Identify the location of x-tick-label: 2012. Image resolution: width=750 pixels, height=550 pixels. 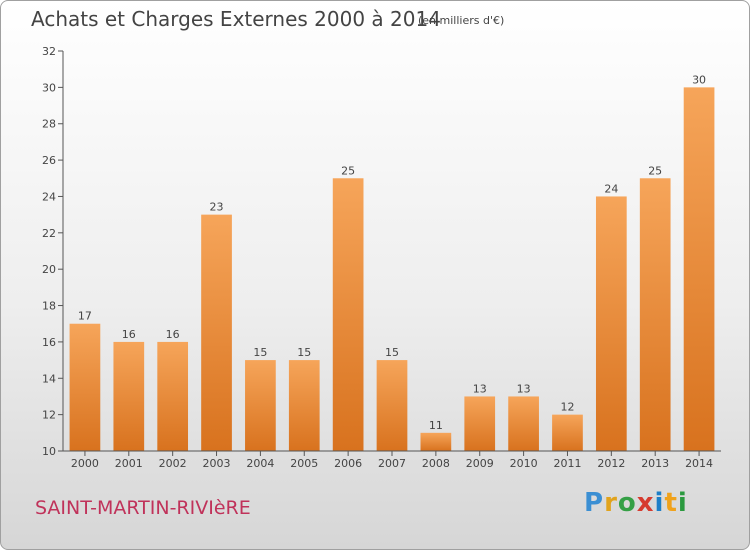
(611, 463).